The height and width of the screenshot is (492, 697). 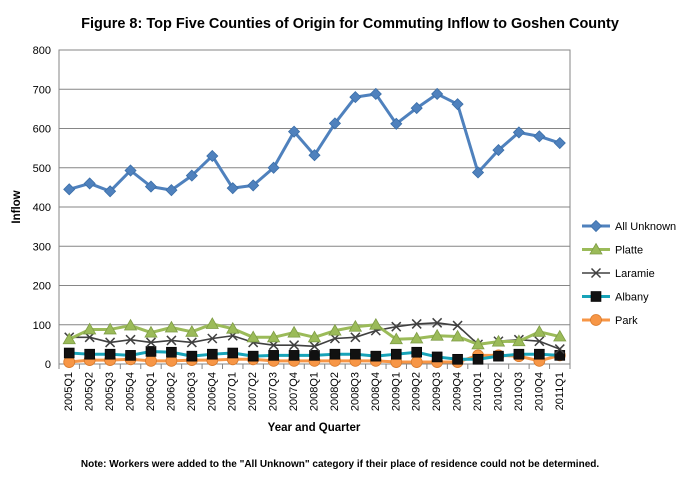 I want to click on y-tick-label: 600, so click(x=42, y=130).